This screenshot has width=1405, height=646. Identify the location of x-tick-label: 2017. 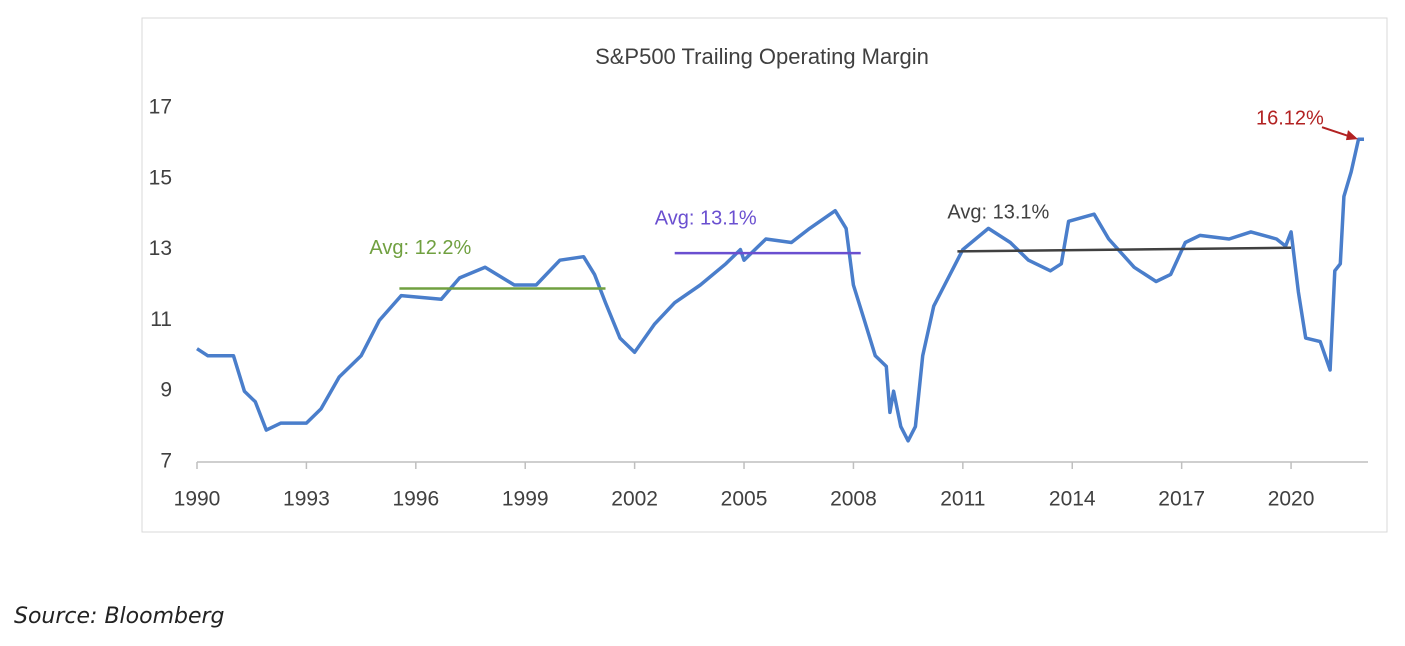
(1181, 499).